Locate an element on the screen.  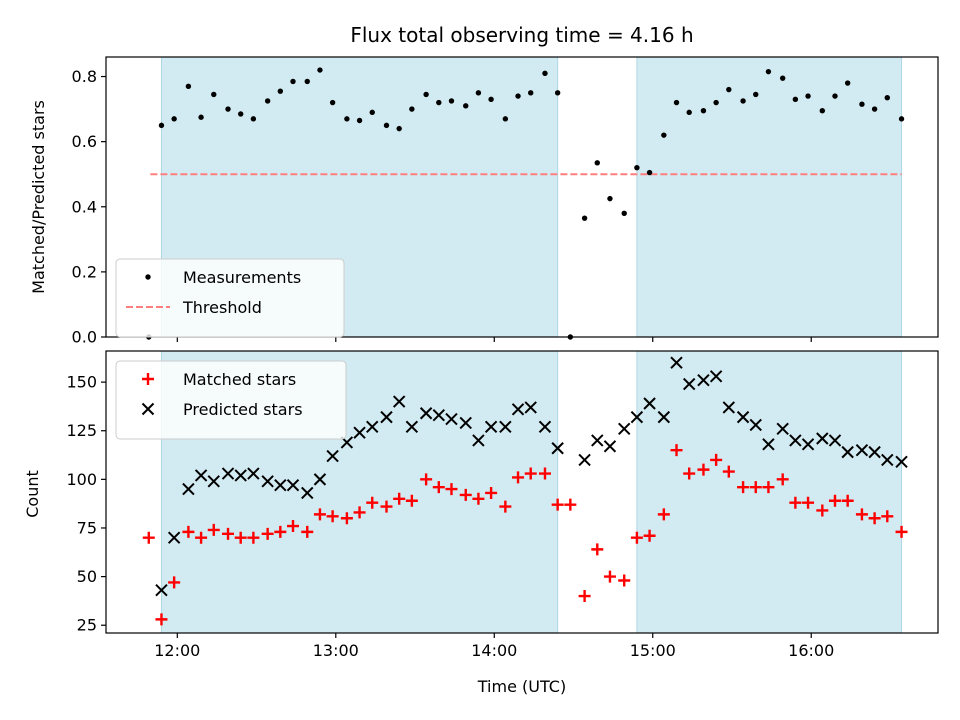
legend-label: Threshold is located at coordinates (222, 307).